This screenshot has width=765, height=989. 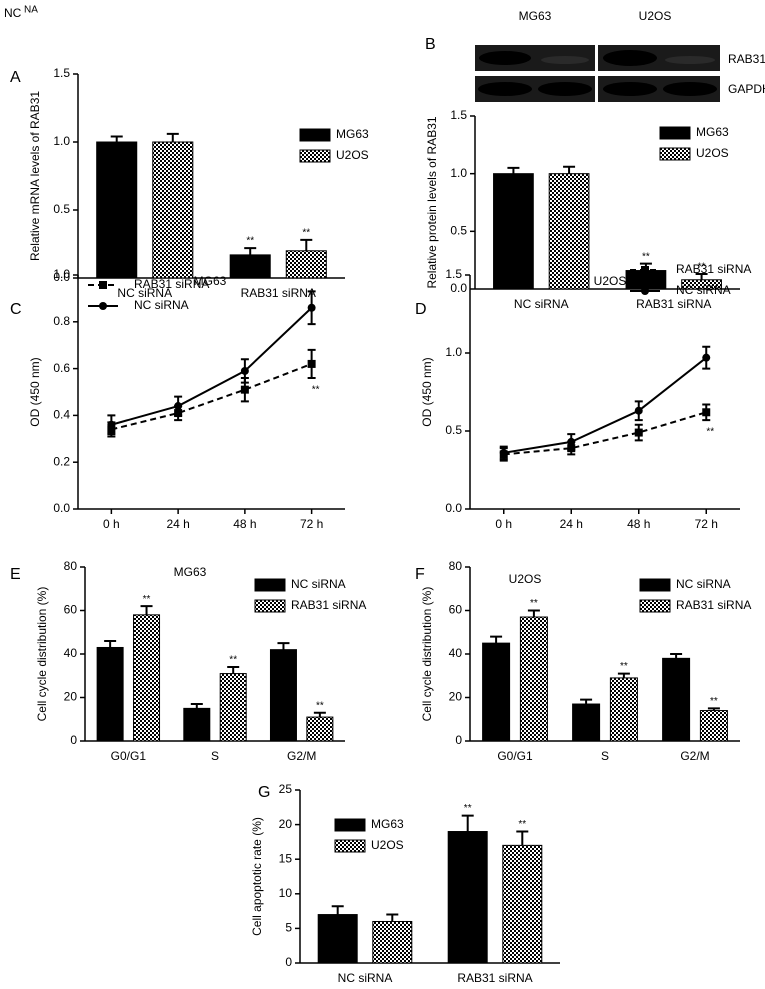 What do you see at coordinates (571, 524) in the screenshot?
I see `x-tick-label: 24 h` at bounding box center [571, 524].